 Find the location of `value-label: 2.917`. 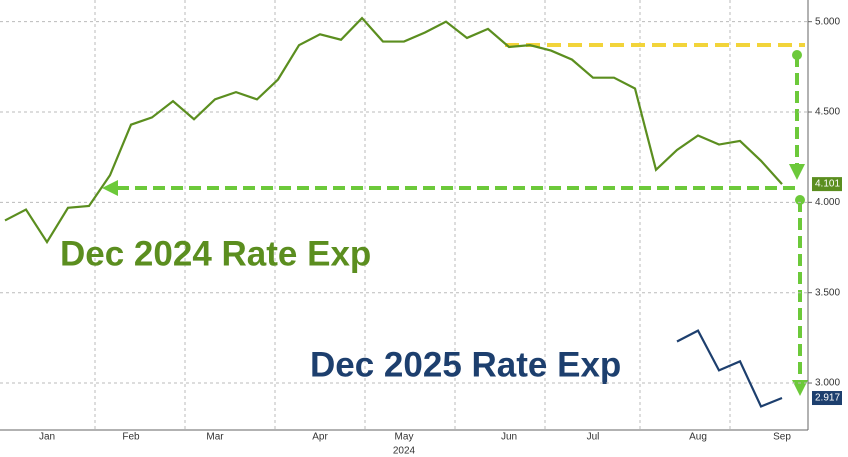

value-label: 2.917 is located at coordinates (827, 398).